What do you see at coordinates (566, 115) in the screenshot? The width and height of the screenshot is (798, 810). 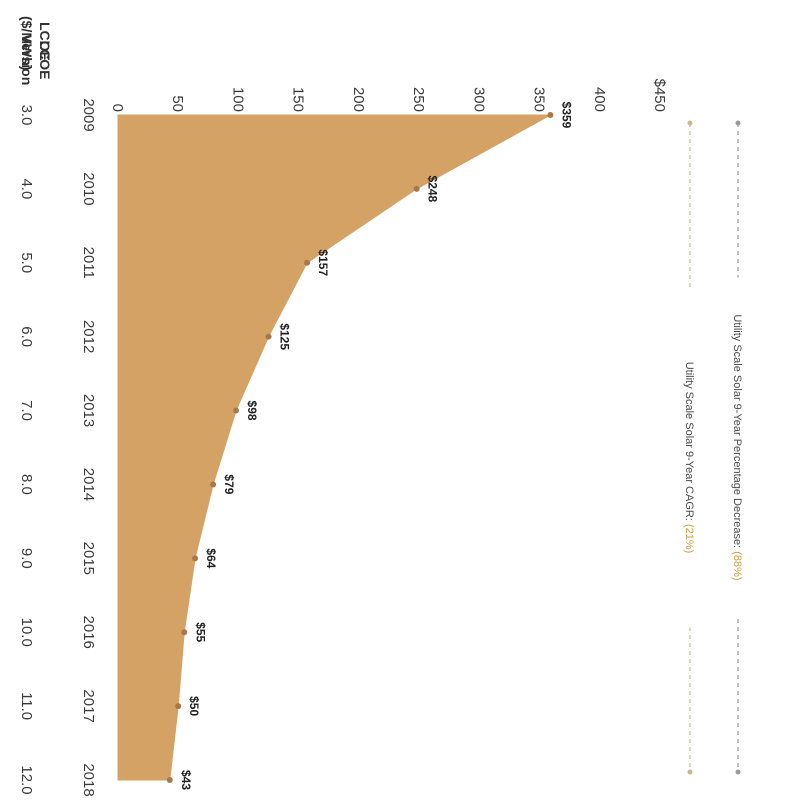 I see `data-label: $359` at bounding box center [566, 115].